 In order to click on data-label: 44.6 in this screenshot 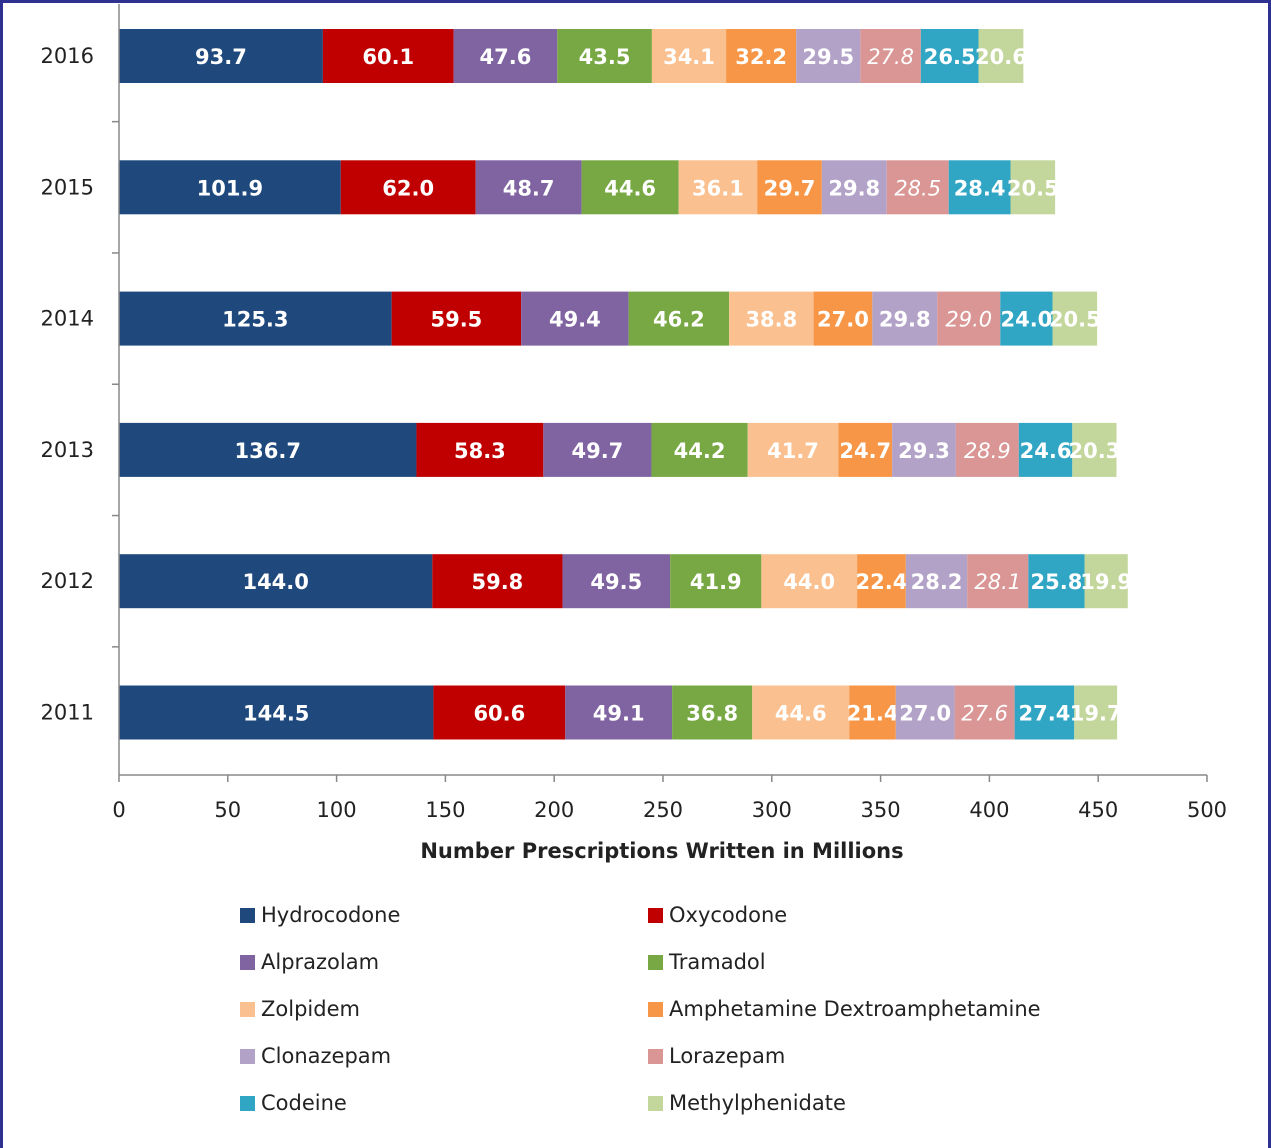, I will do `click(630, 188)`.